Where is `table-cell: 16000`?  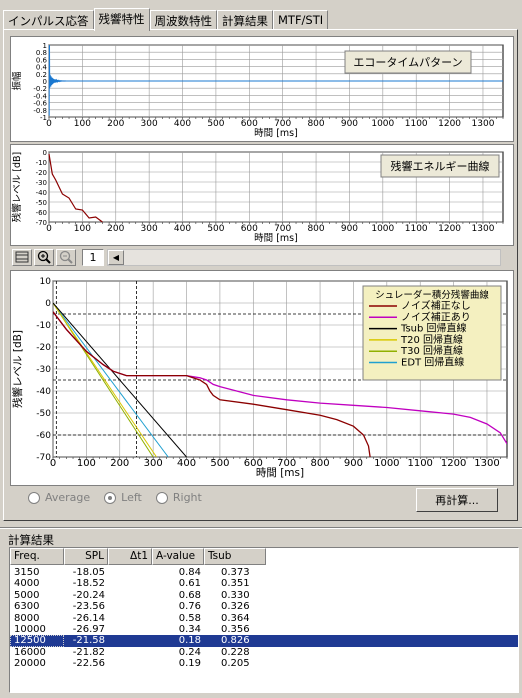 table-cell: 16000 is located at coordinates (30, 652).